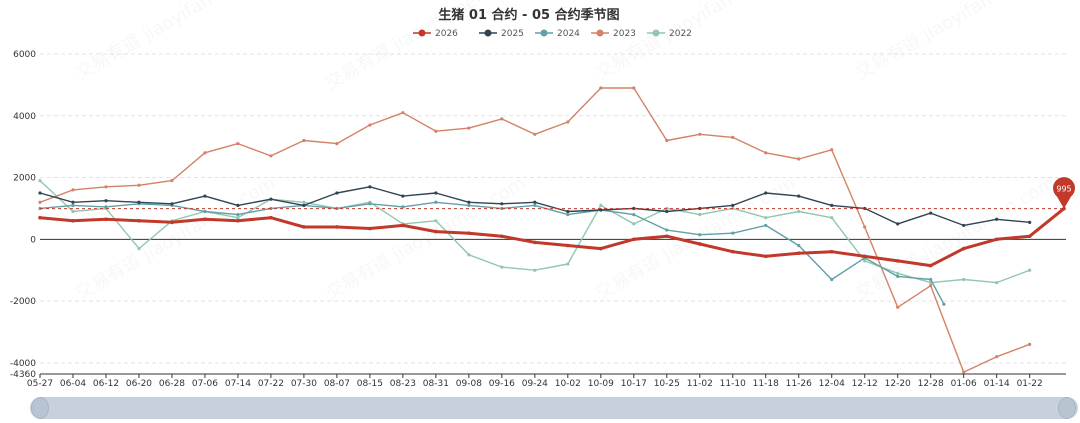 This screenshot has width=1080, height=423. What do you see at coordinates (24, 179) in the screenshot?
I see `y-tick-label: 2000` at bounding box center [24, 179].